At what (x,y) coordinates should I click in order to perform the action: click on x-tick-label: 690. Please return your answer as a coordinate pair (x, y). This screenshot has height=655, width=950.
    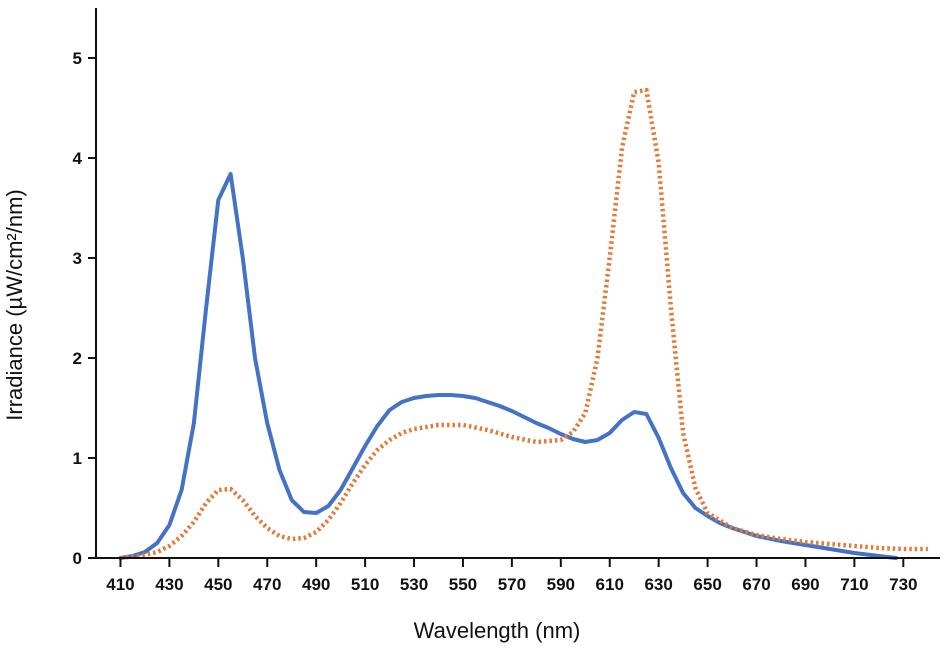
    Looking at the image, I should click on (805, 584).